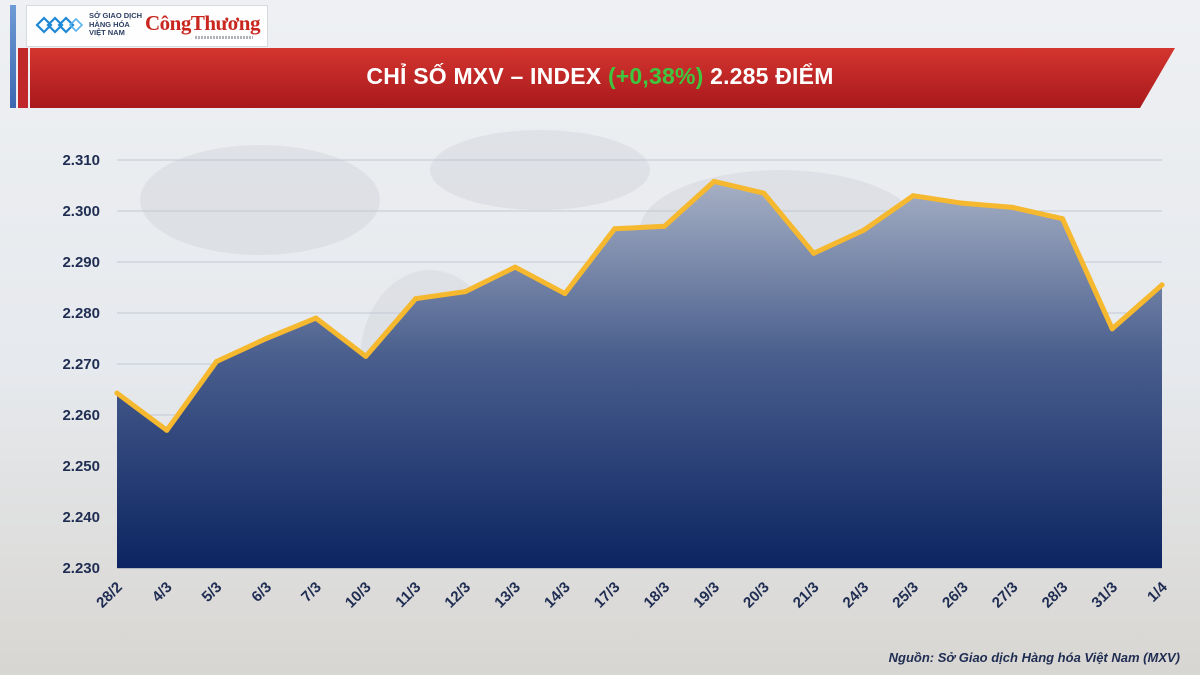  Describe the element at coordinates (358, 595) in the screenshot. I see `x-tick-label: 10/3` at that location.